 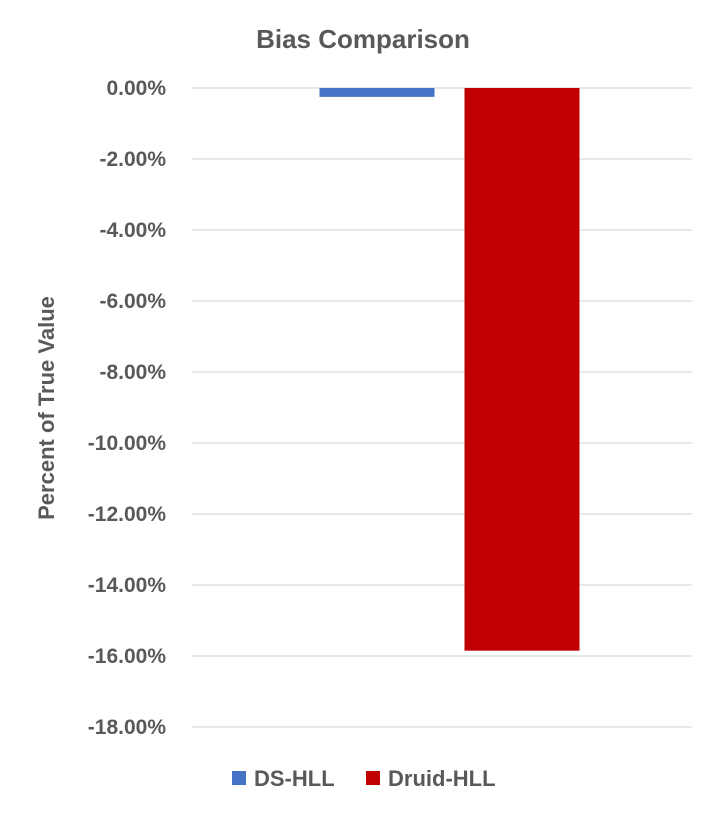 What do you see at coordinates (377, 92) in the screenshot?
I see `bar-ds-hll` at bounding box center [377, 92].